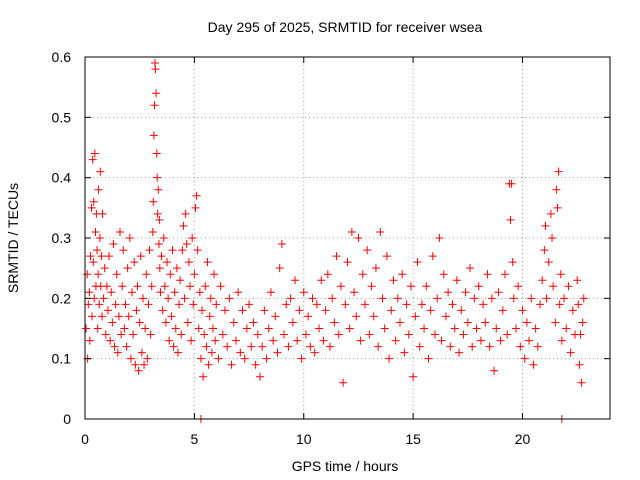  I want to click on y-tick-label: 0.2, so click(62, 298).